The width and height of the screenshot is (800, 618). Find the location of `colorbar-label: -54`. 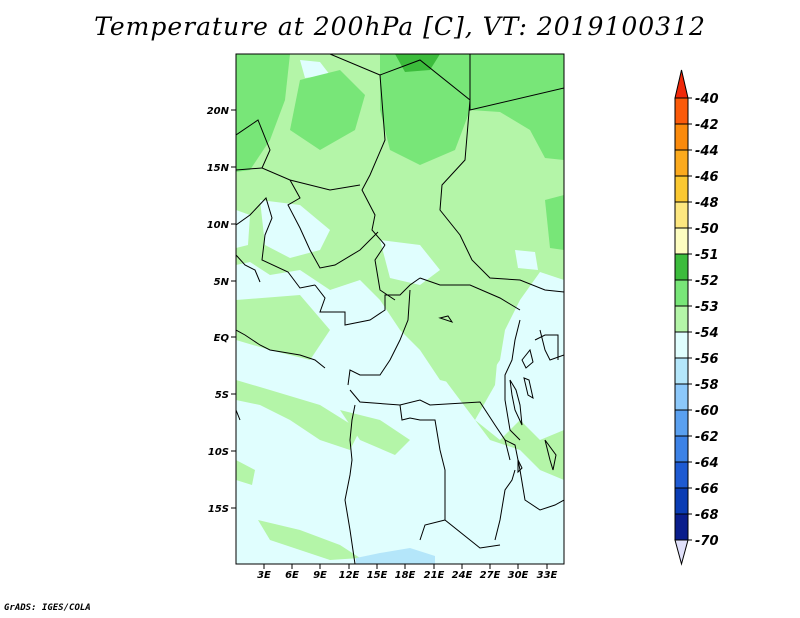

colorbar-label: -54 is located at coordinates (707, 333).